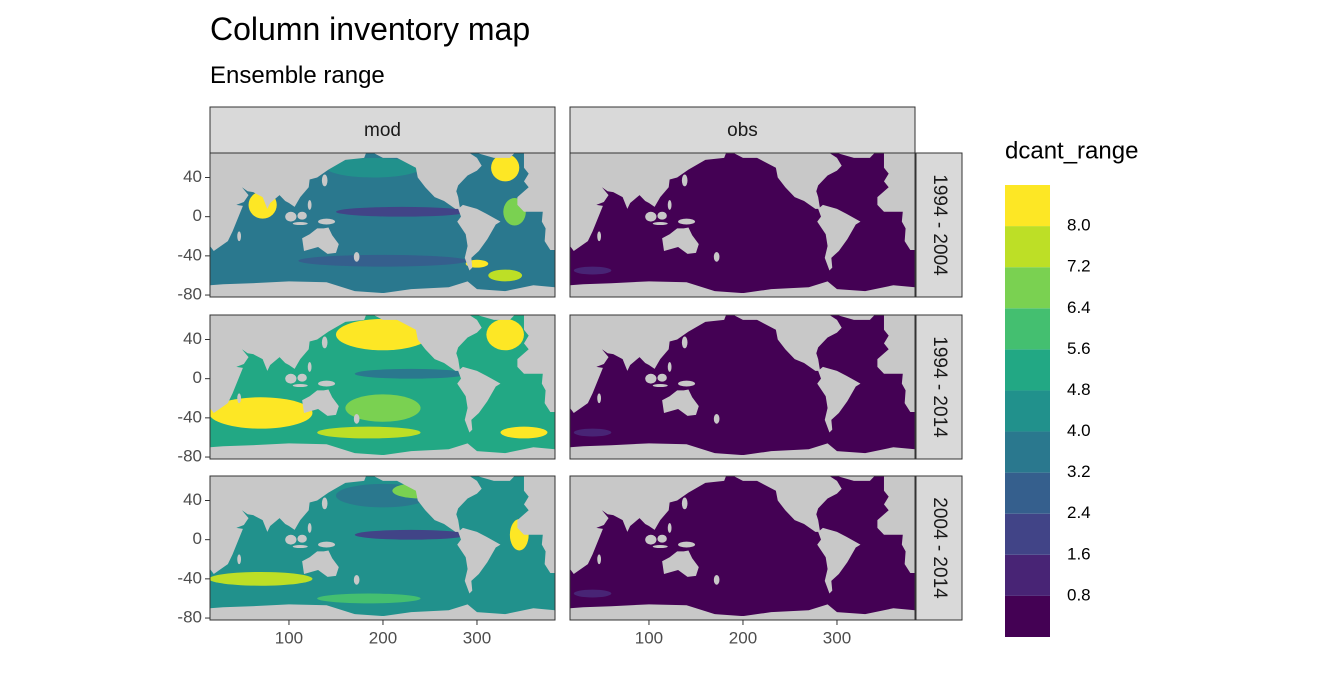  What do you see at coordinates (1079, 307) in the screenshot?
I see `legend-label: 6.4` at bounding box center [1079, 307].